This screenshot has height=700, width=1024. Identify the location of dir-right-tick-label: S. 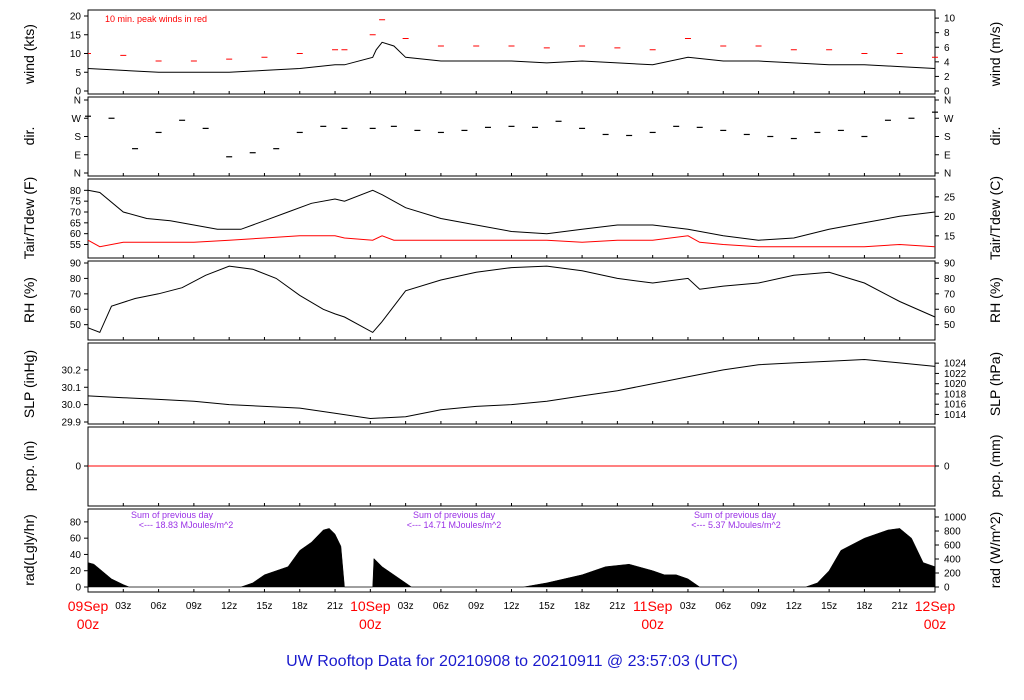
(947, 137).